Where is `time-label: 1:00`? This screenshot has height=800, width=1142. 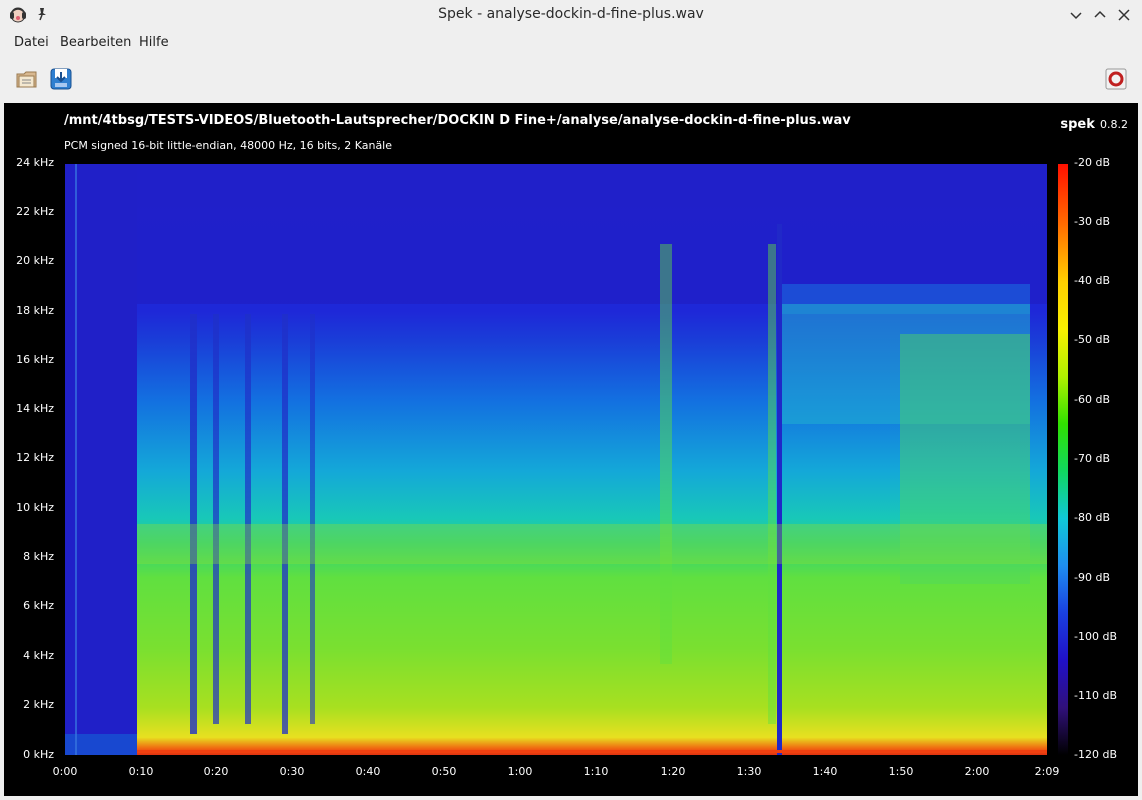
time-label: 1:00 is located at coordinates (520, 771).